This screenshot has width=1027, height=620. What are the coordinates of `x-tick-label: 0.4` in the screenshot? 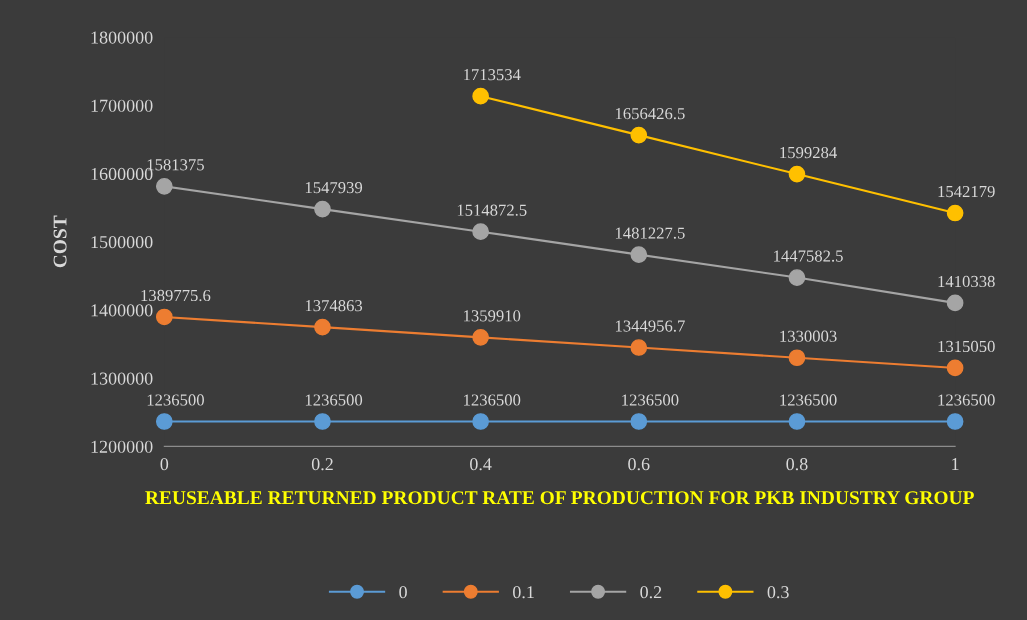 It's located at (481, 464).